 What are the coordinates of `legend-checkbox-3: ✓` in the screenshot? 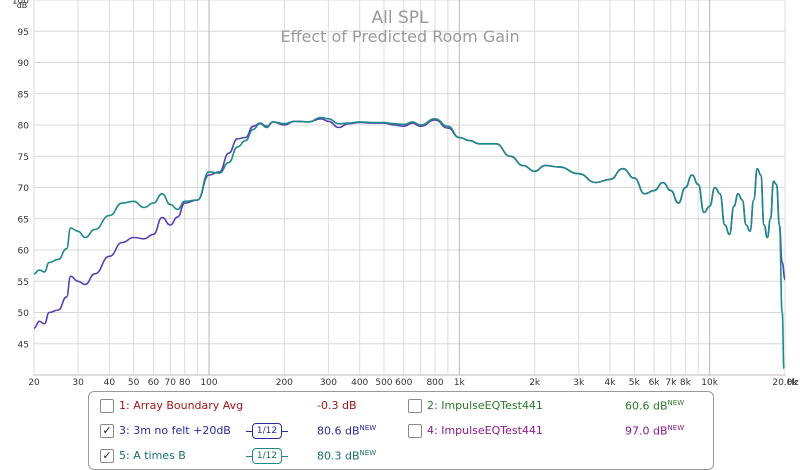 It's located at (107, 431).